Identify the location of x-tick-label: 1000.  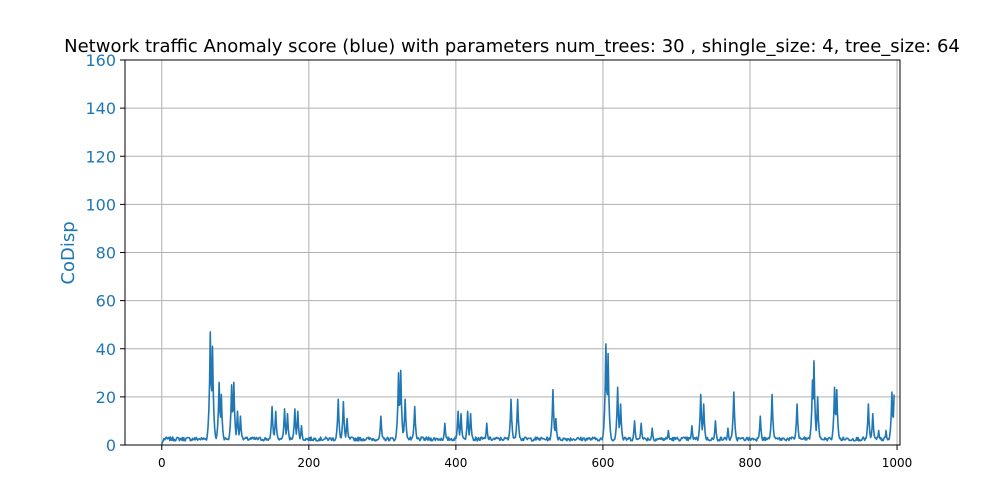
(897, 463).